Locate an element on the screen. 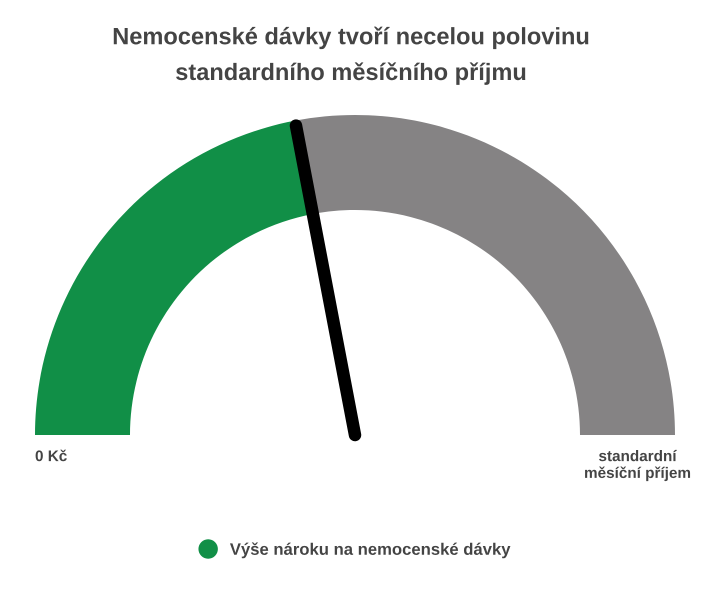 Image resolution: width=702 pixels, height=591 pixels. legend-label: Výše nároku na nemocenské dávky is located at coordinates (370, 550).